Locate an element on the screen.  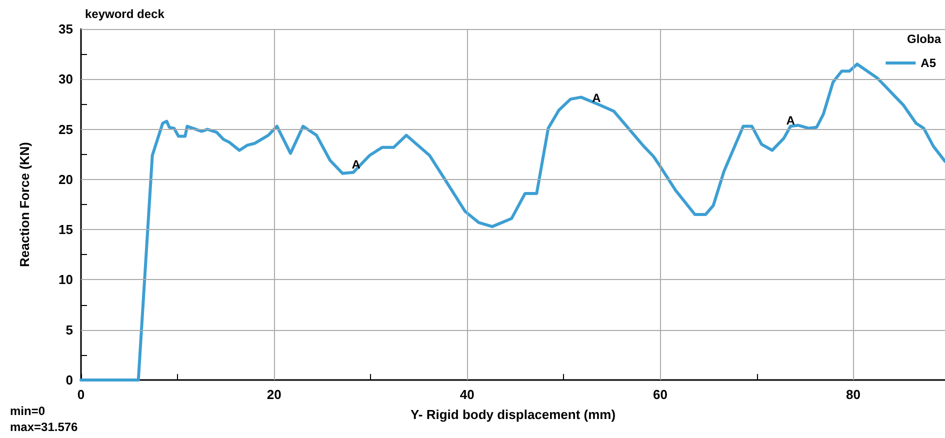
text: max=31.576 is located at coordinates (44, 427).